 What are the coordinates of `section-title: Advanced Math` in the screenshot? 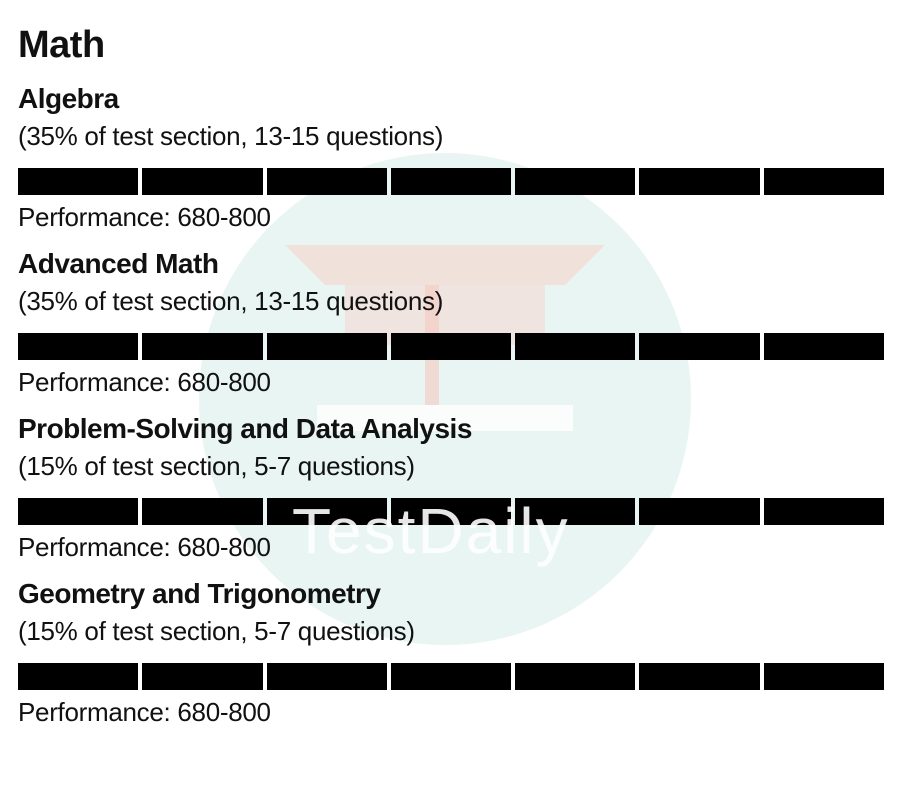 It's located at (118, 263).